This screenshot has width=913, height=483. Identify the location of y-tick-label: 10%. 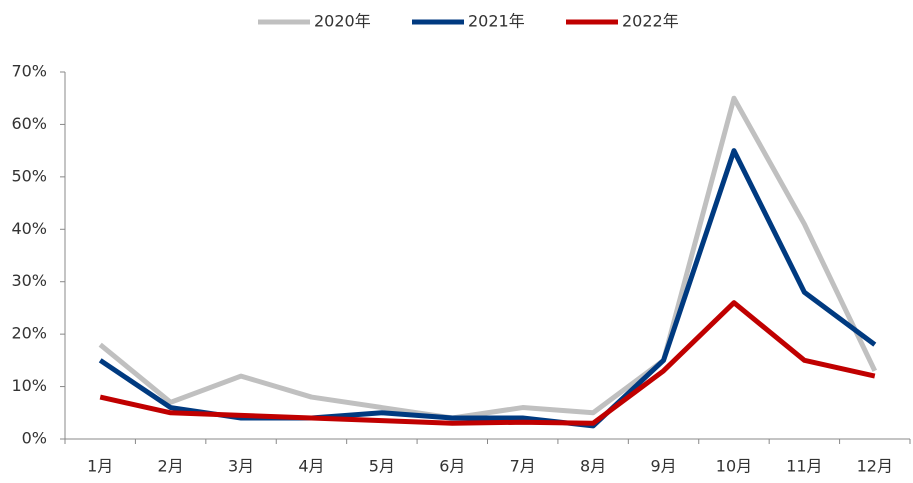
(29, 385).